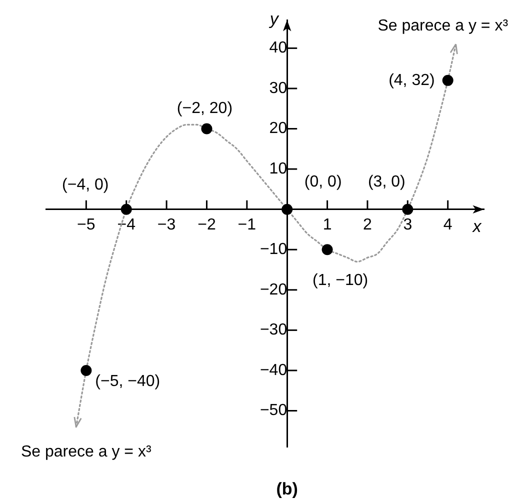 The height and width of the screenshot is (504, 524). Describe the element at coordinates (274, 411) in the screenshot. I see `y-tick-label: −50` at that location.